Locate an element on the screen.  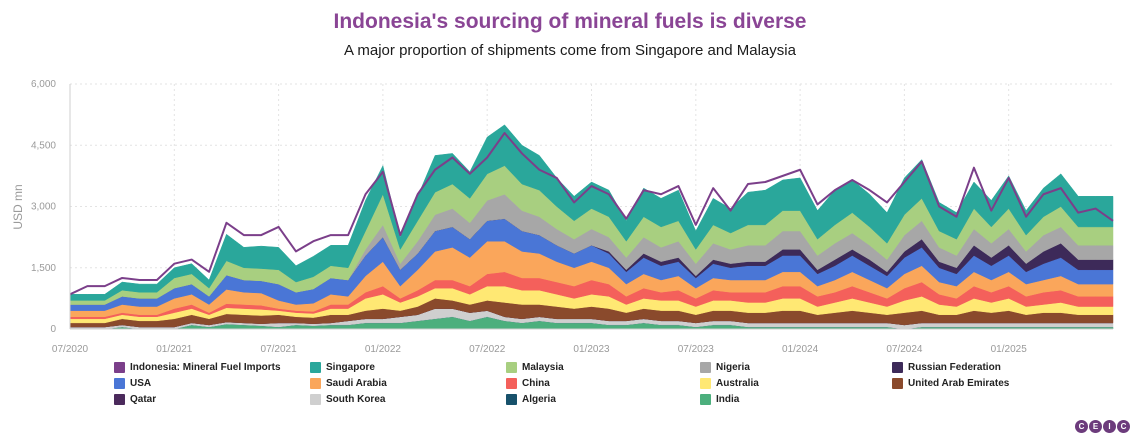
legend-item: Singapore is located at coordinates (342, 367).